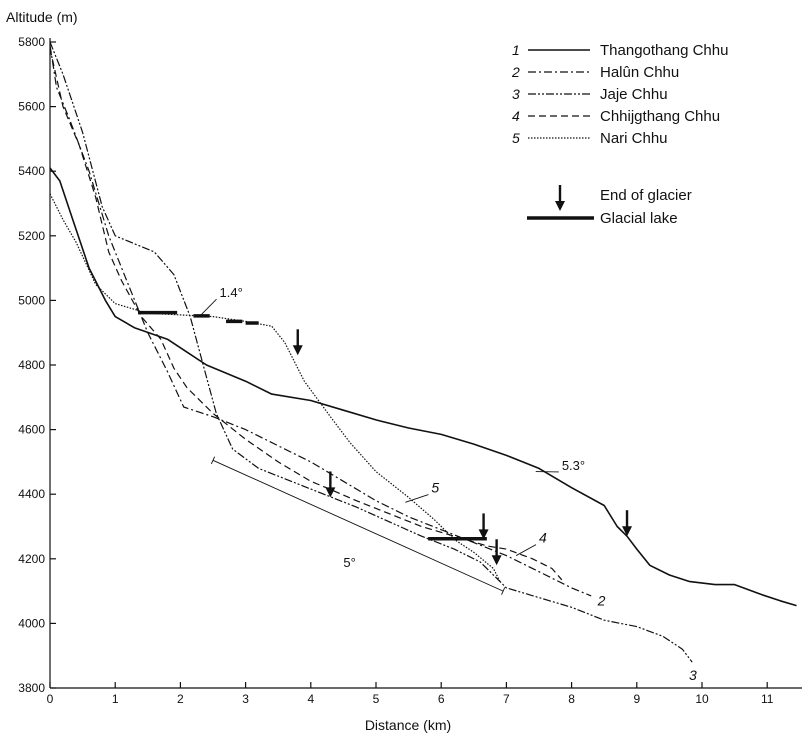 Image resolution: width=802 pixels, height=737 pixels. What do you see at coordinates (31, 559) in the screenshot?
I see `y-tick-label: 4200` at bounding box center [31, 559].